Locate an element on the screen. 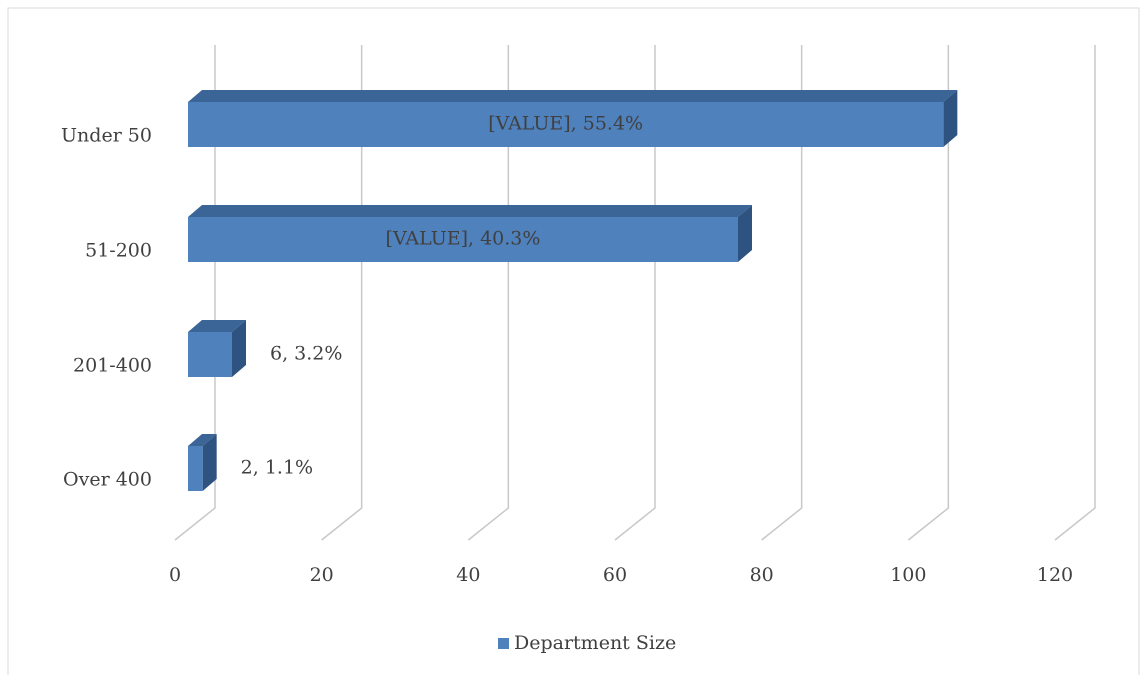 The height and width of the screenshot is (675, 1147). data-label: 6, 3.2% is located at coordinates (306, 354).